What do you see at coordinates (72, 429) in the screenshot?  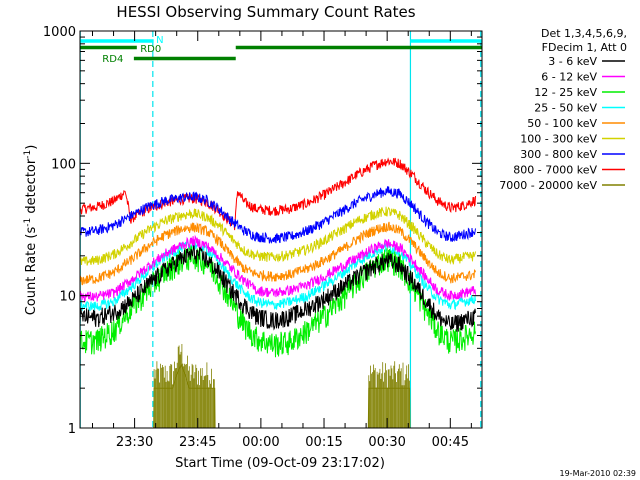 I see `y-tick-label-1: 1` at bounding box center [72, 429].